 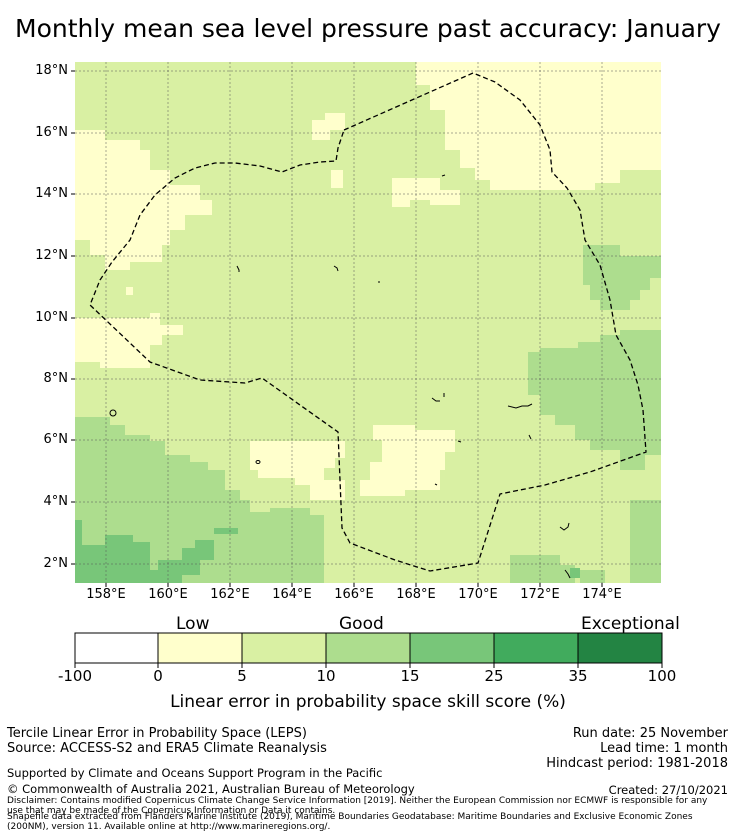 What do you see at coordinates (668, 790) in the screenshot?
I see `created-date: Created: 27/10/2021` at bounding box center [668, 790].